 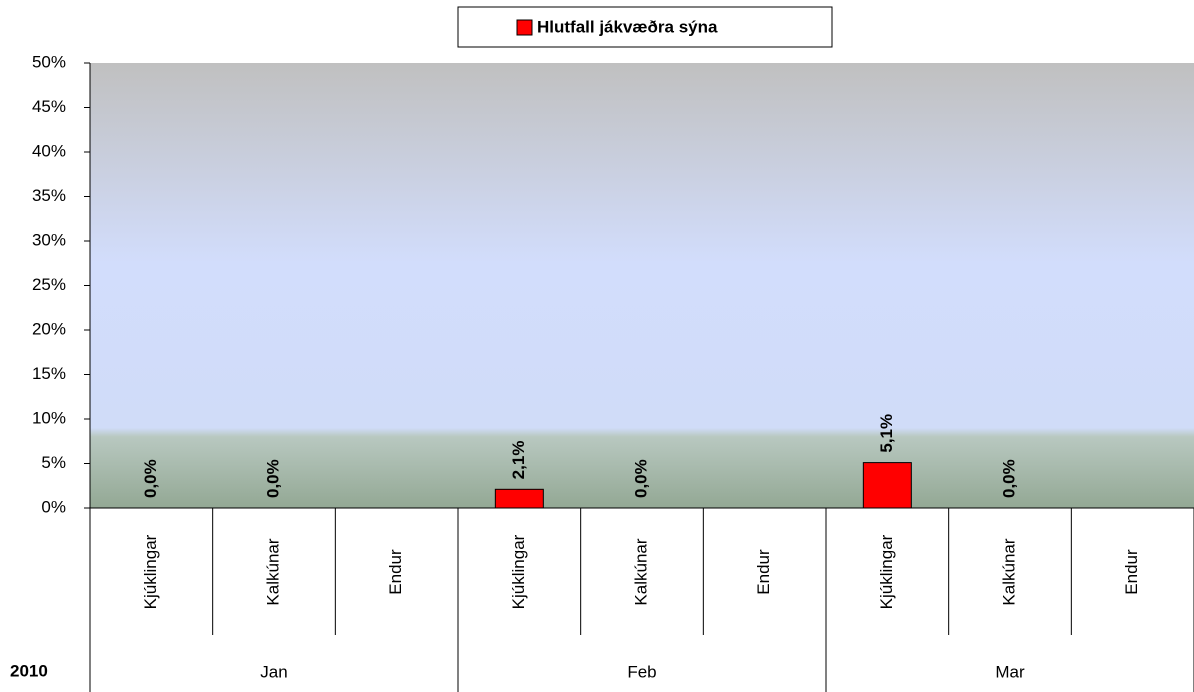 What do you see at coordinates (49, 328) in the screenshot?
I see `y-tick-label: 20%` at bounding box center [49, 328].